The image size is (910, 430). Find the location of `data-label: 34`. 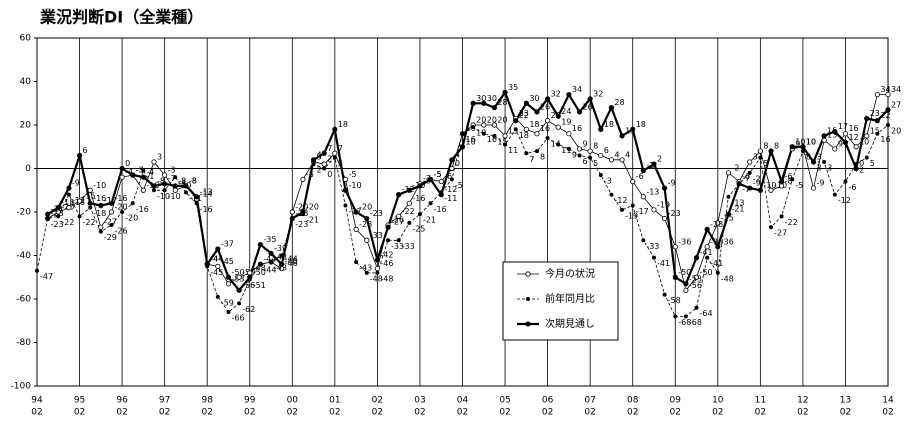

data-label: 34 is located at coordinates (896, 89).